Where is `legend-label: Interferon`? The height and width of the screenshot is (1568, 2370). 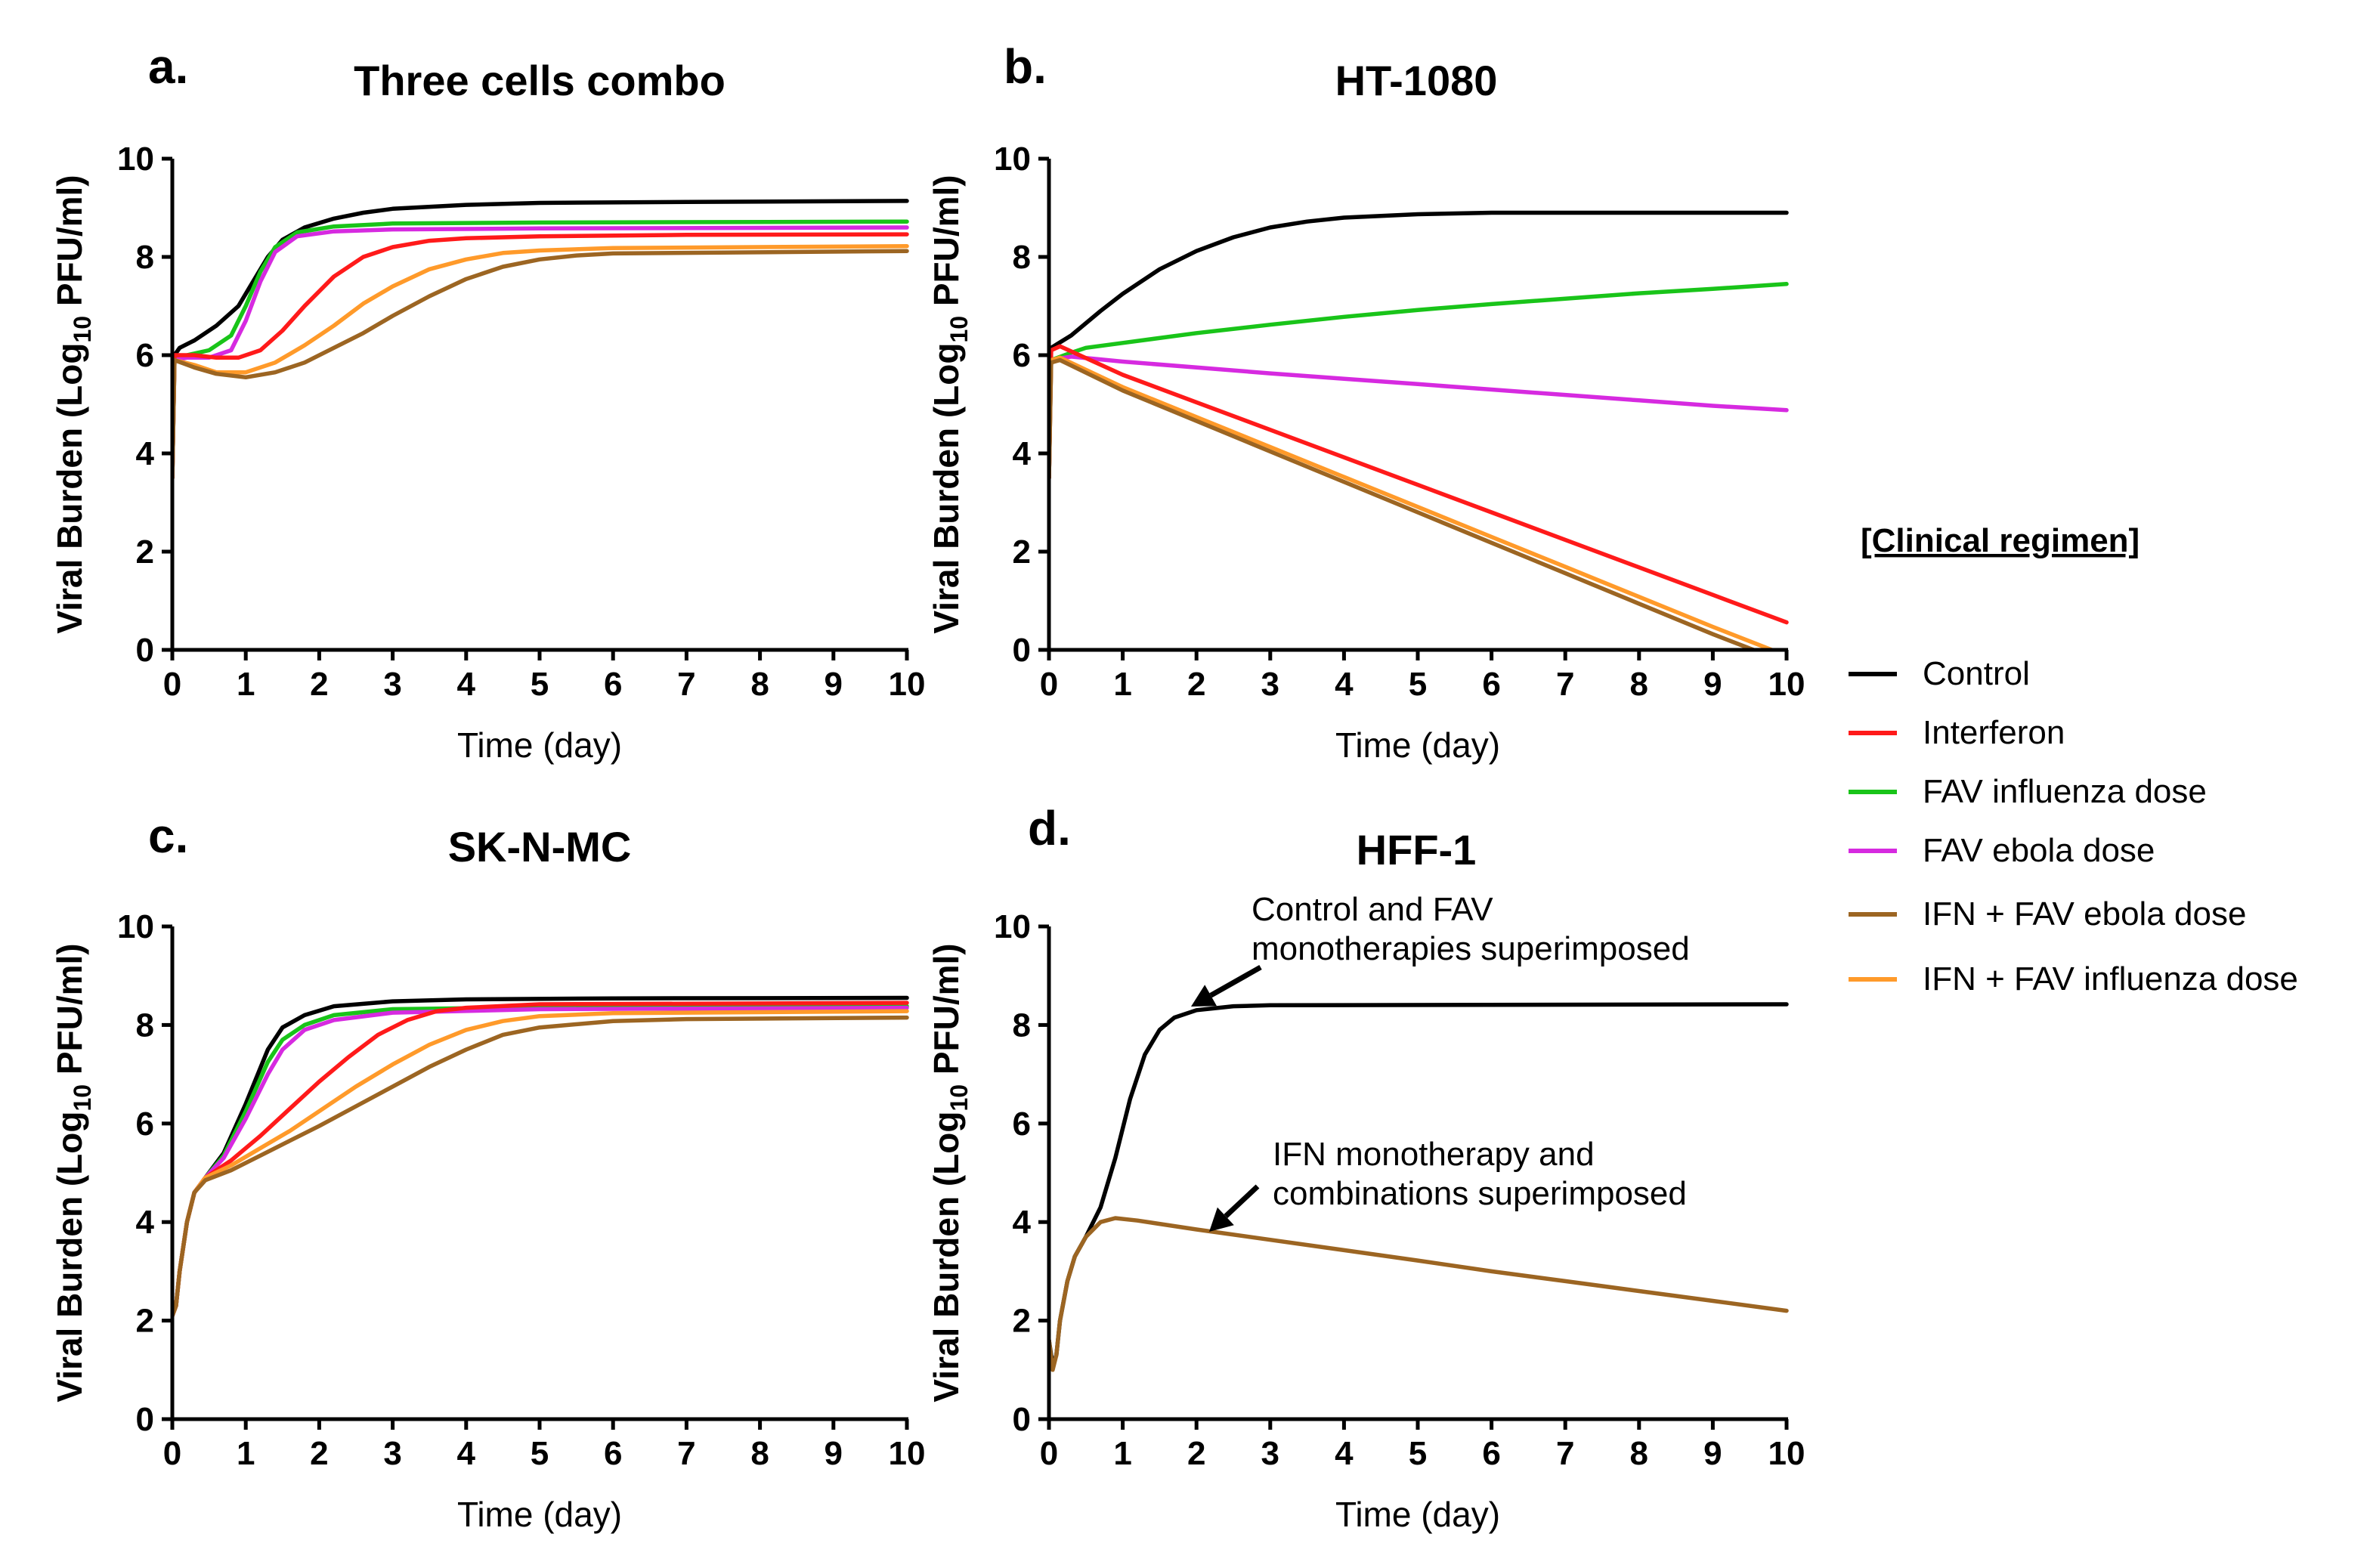 legend-label: Interferon is located at coordinates (1994, 732).